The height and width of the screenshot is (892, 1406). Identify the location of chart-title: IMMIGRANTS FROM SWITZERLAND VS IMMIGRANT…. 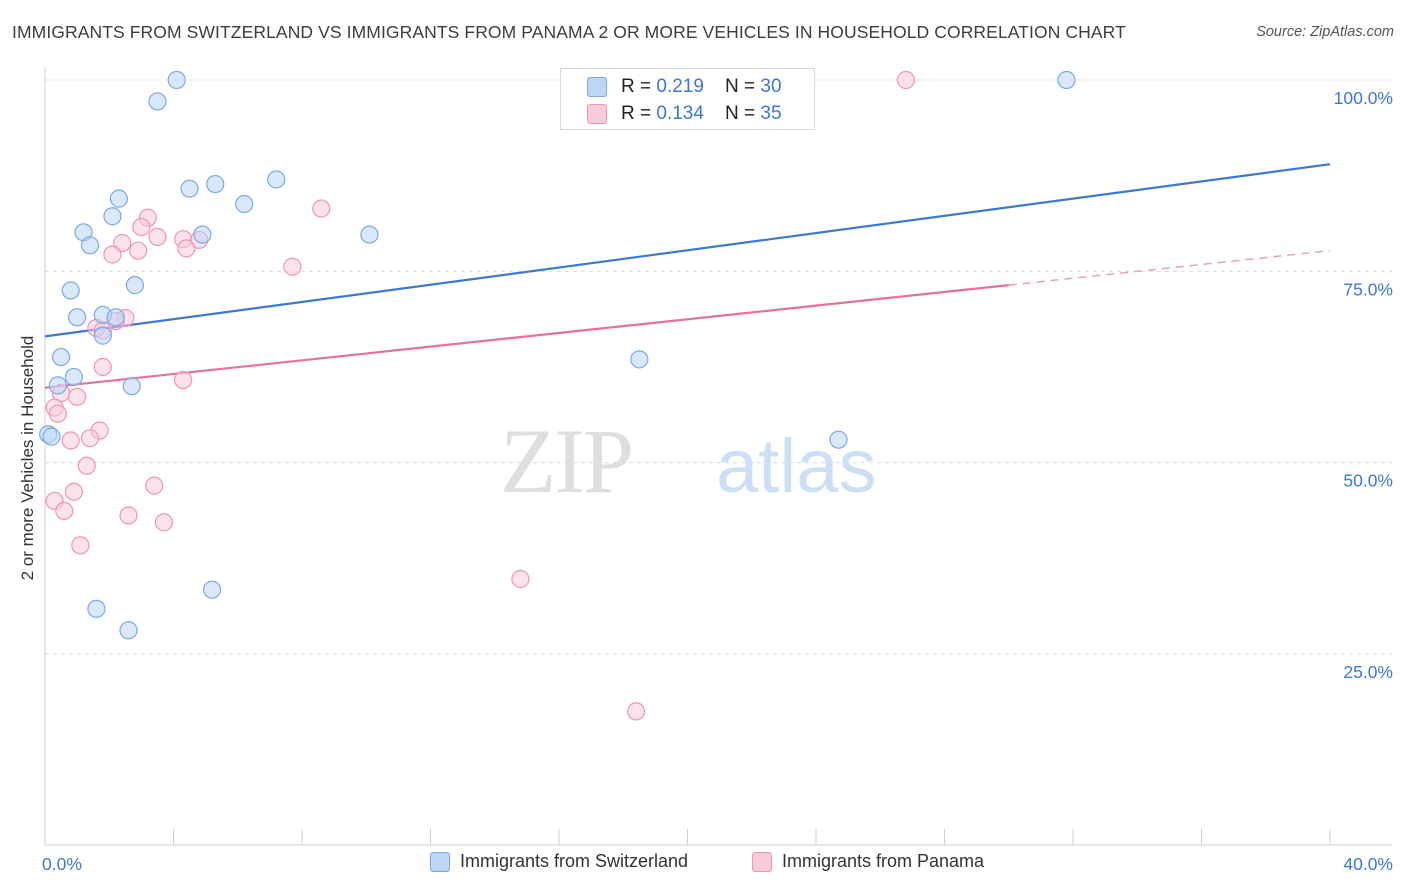
(569, 32).